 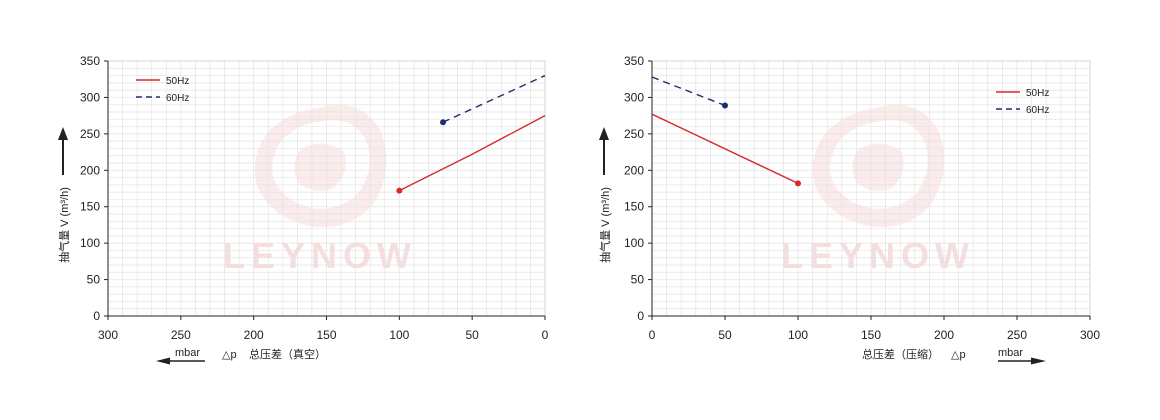 What do you see at coordinates (287, 354) in the screenshot?
I see `x-axis-label: 总压差（真空）` at bounding box center [287, 354].